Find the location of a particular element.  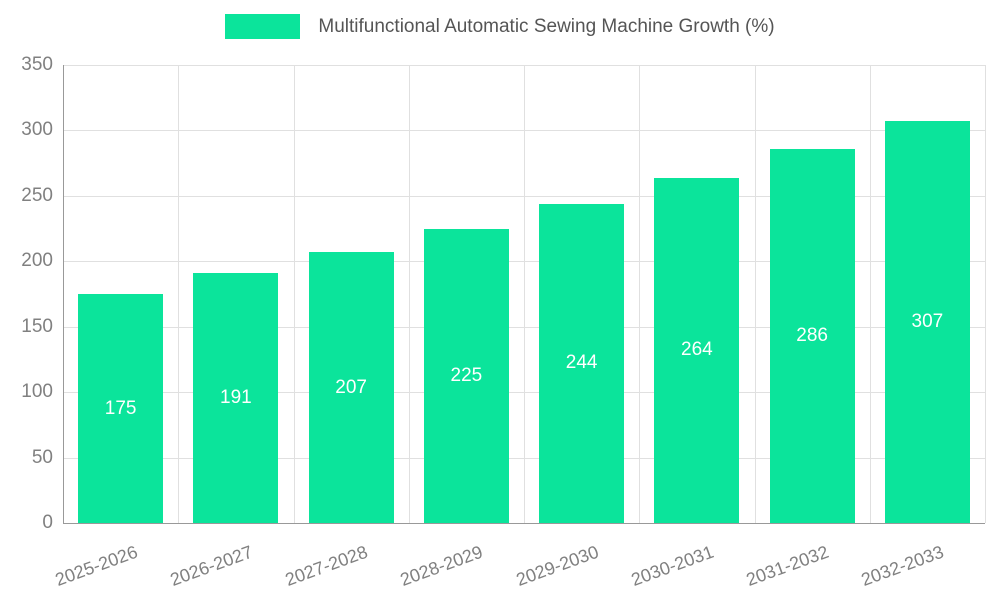

x-axis-tick-label: 2032-2033 is located at coordinates (902, 565).